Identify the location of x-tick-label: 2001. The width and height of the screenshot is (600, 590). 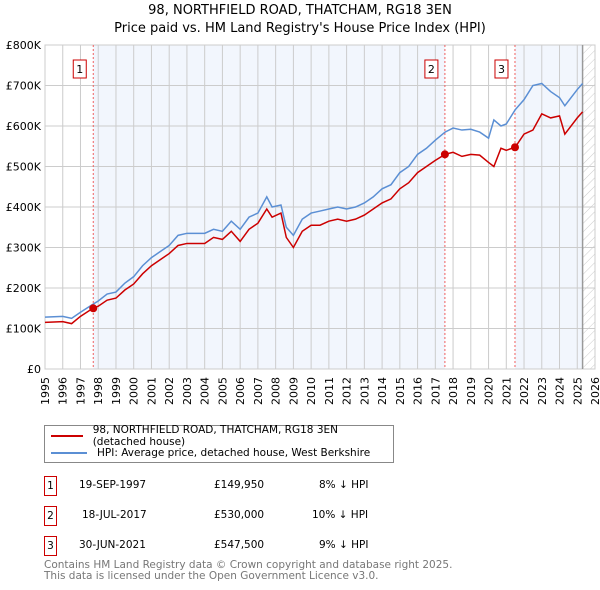
(151, 391).